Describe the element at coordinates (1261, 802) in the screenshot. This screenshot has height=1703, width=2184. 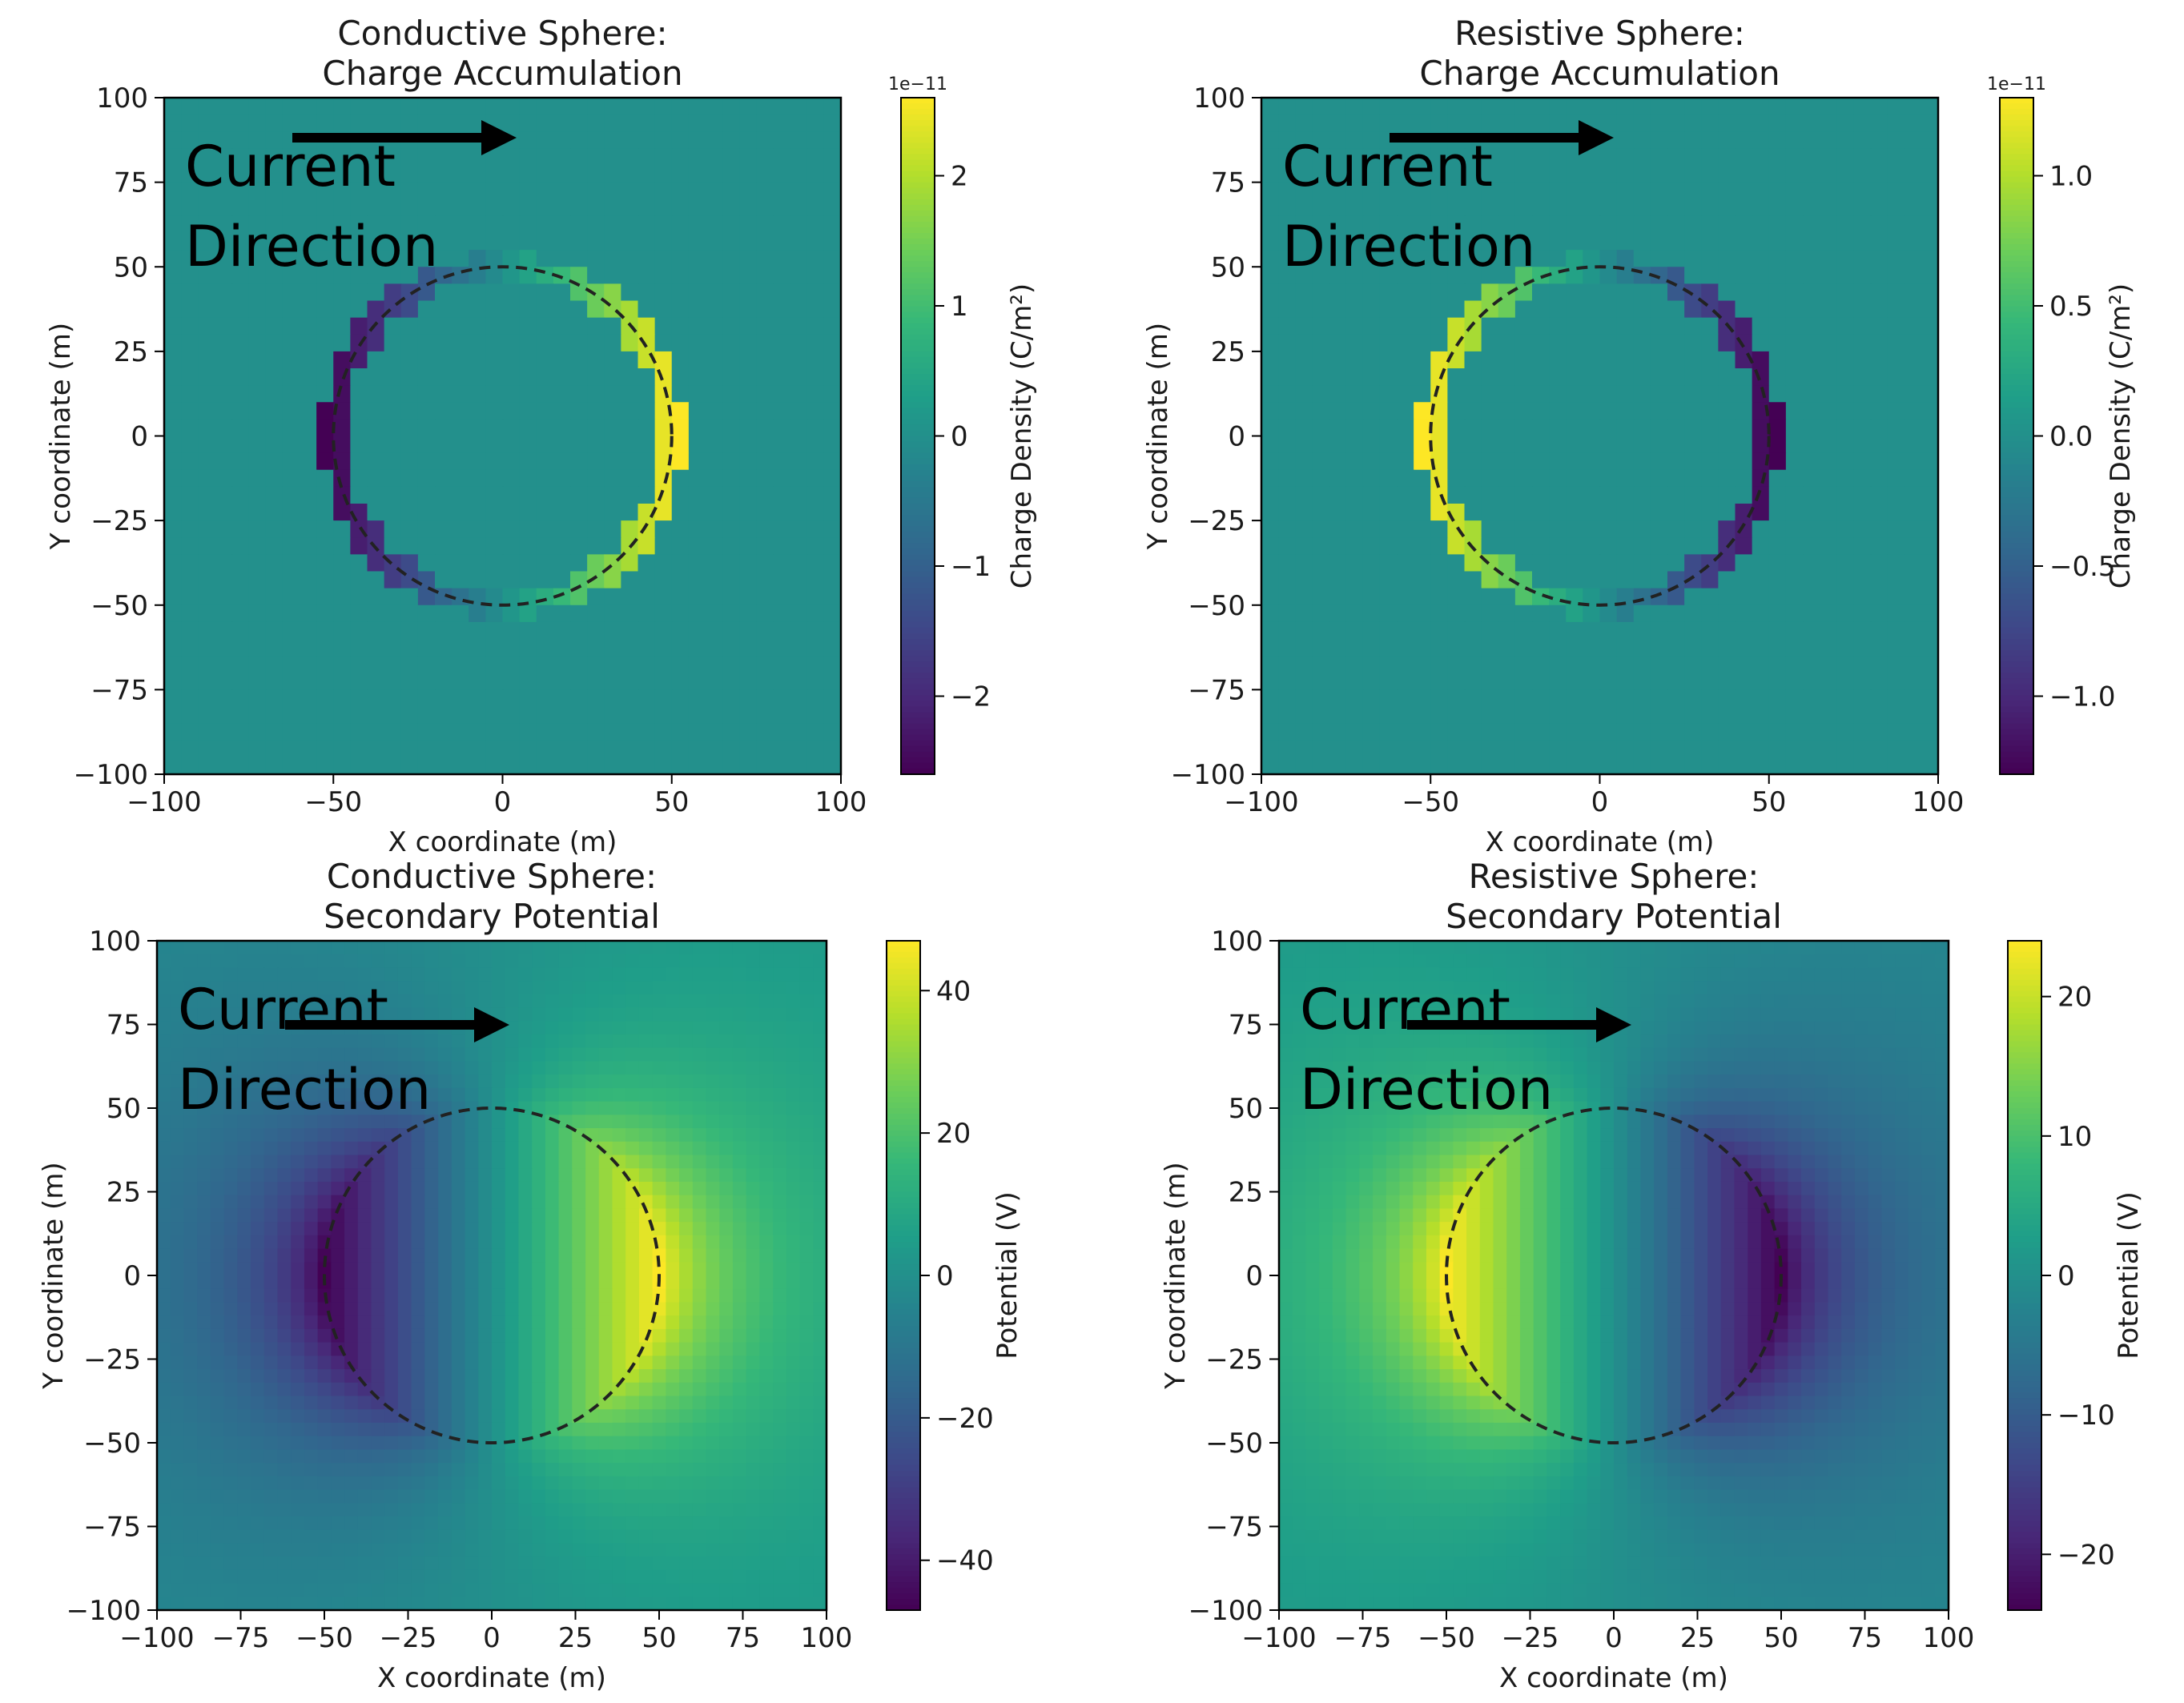
I see `x-tick-label: −100` at that location.